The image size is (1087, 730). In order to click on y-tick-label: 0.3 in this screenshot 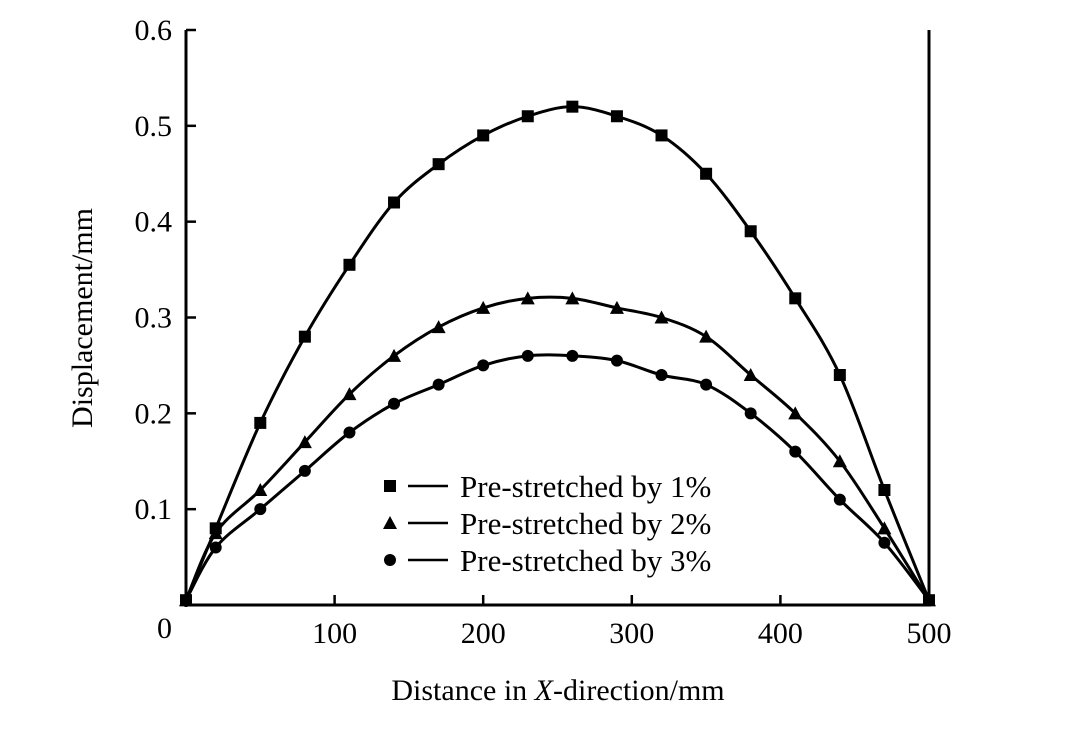, I will do `click(154, 318)`.